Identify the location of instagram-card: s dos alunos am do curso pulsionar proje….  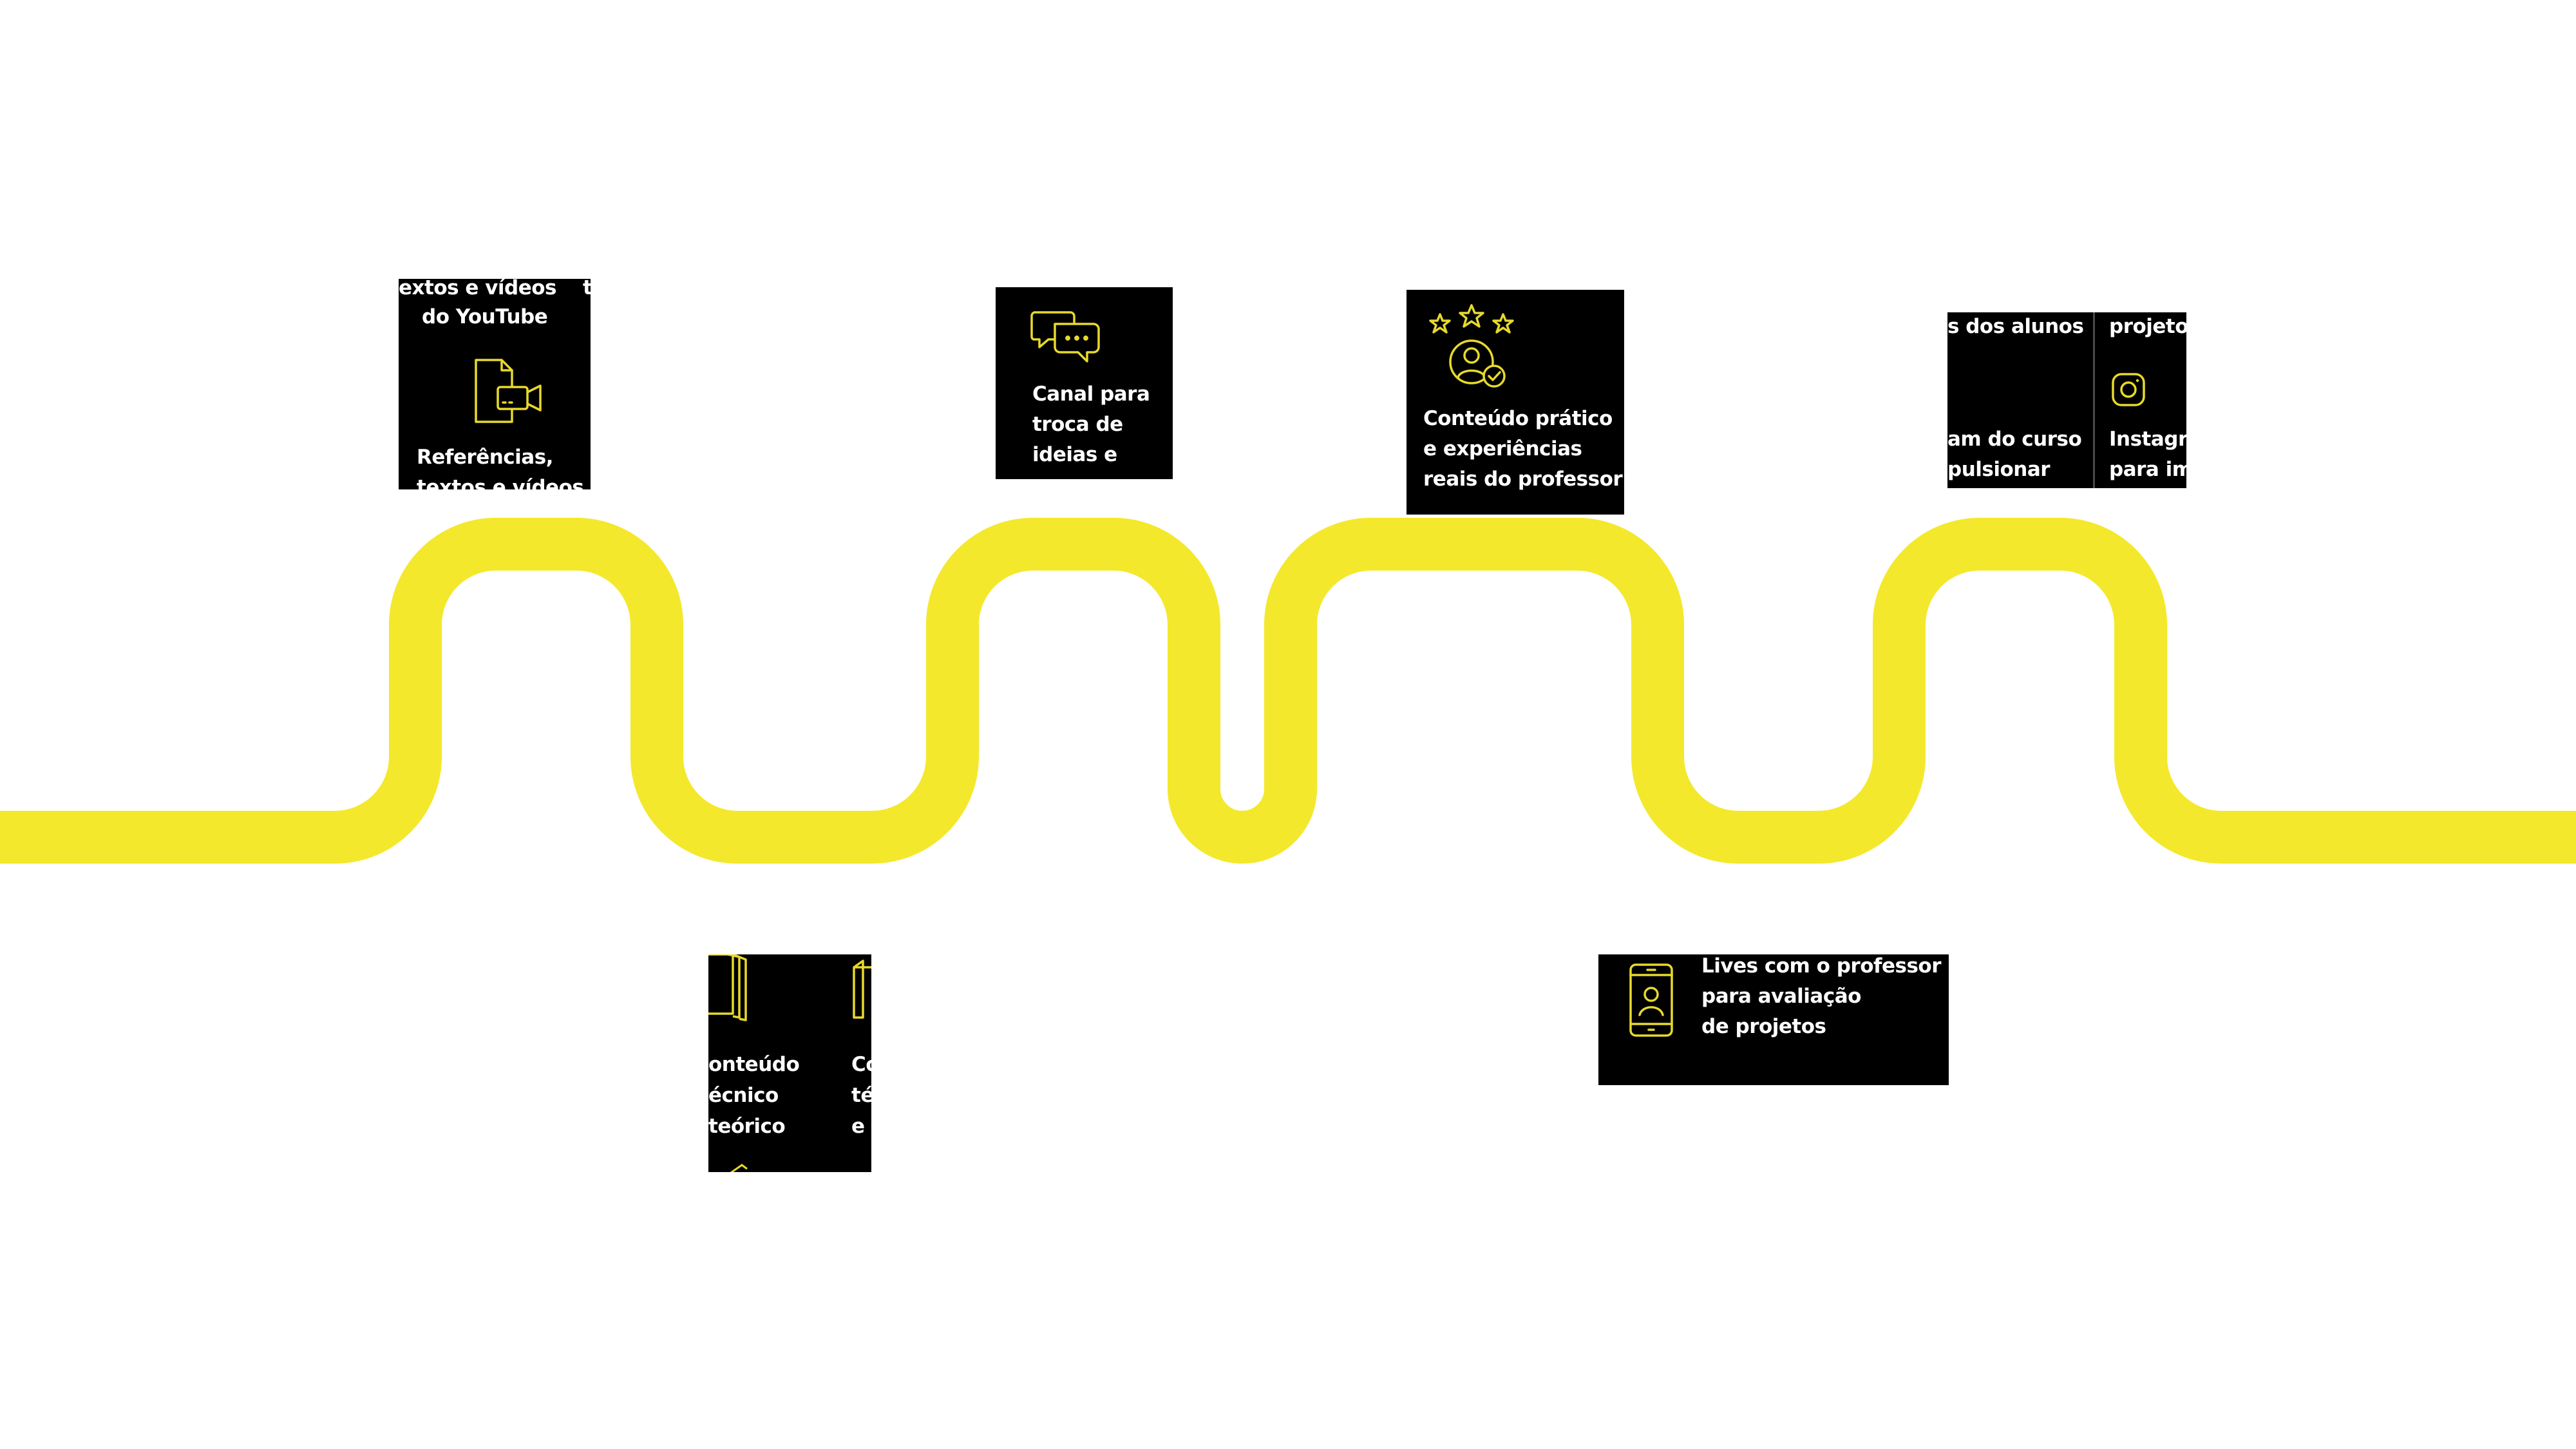
(2066, 400).